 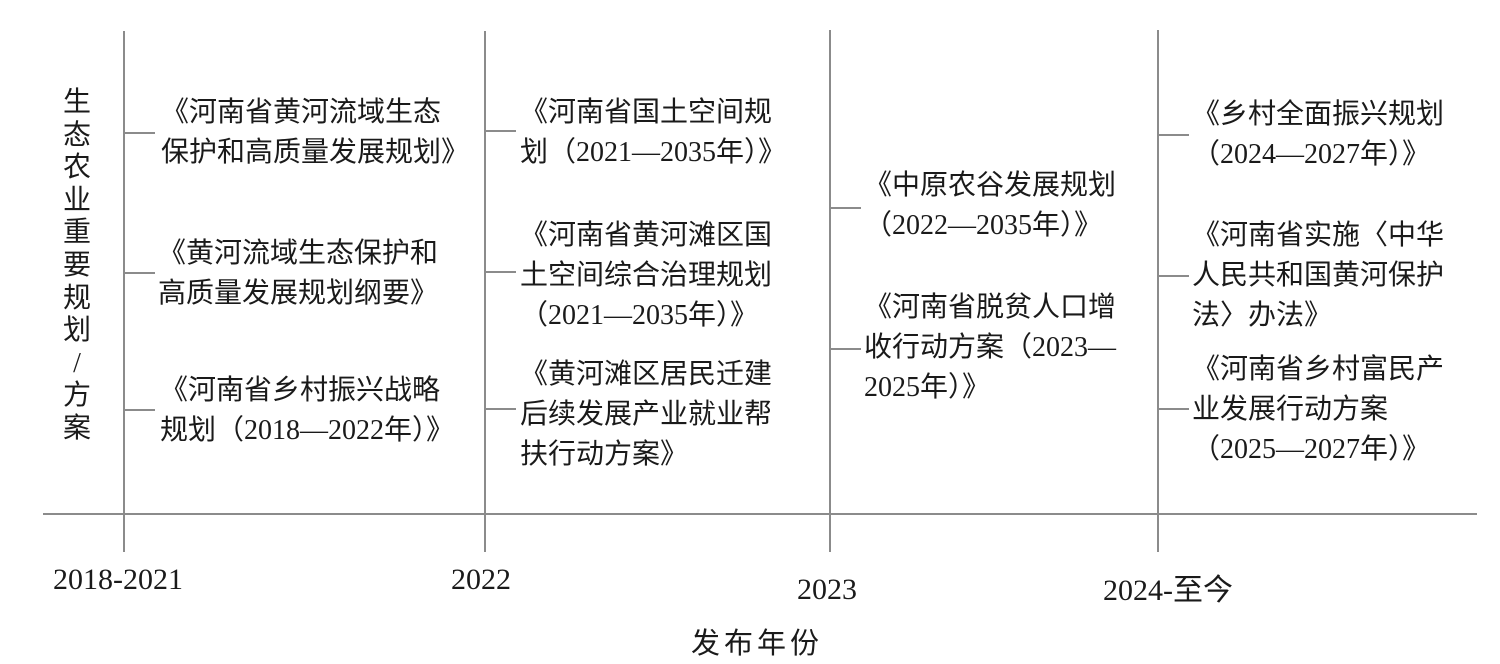 What do you see at coordinates (307, 430) in the screenshot?
I see `title-line: 规划（2018—2022年）》` at bounding box center [307, 430].